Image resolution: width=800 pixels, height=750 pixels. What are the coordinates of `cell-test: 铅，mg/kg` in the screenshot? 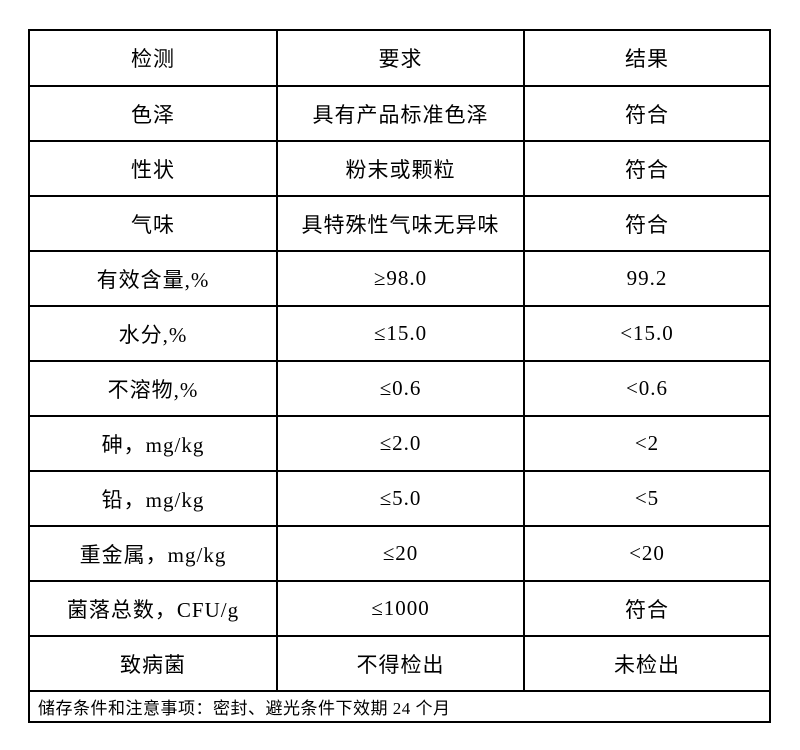 It's located at (153, 498).